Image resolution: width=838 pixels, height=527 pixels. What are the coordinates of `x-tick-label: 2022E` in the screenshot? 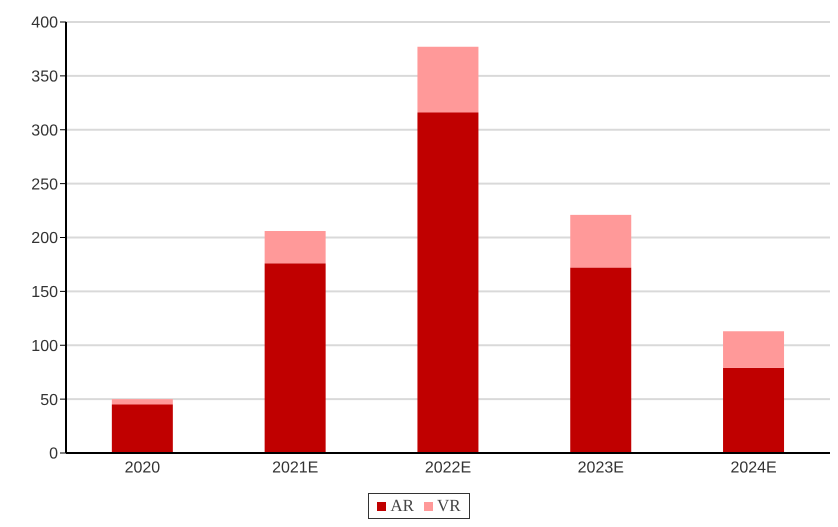 It's located at (448, 467).